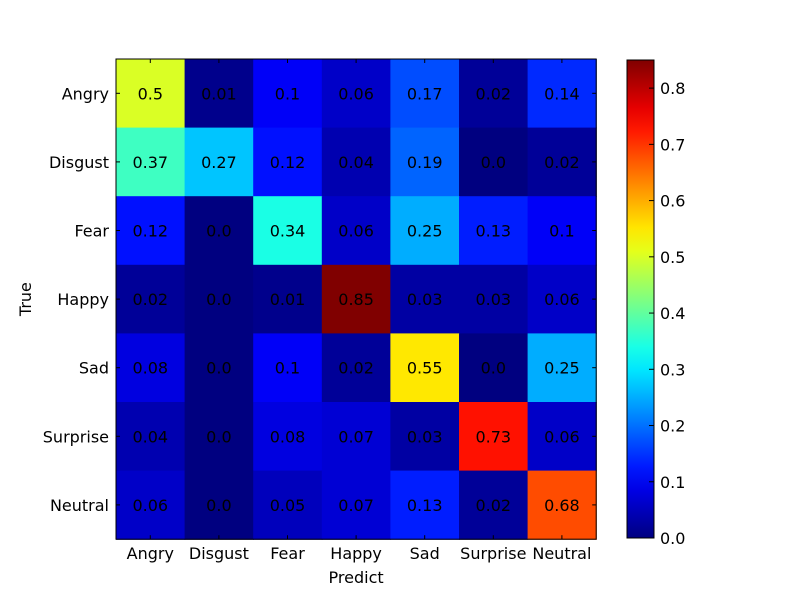 This screenshot has height=600, width=800. I want to click on cell-value-label: 0.04, so click(150, 436).